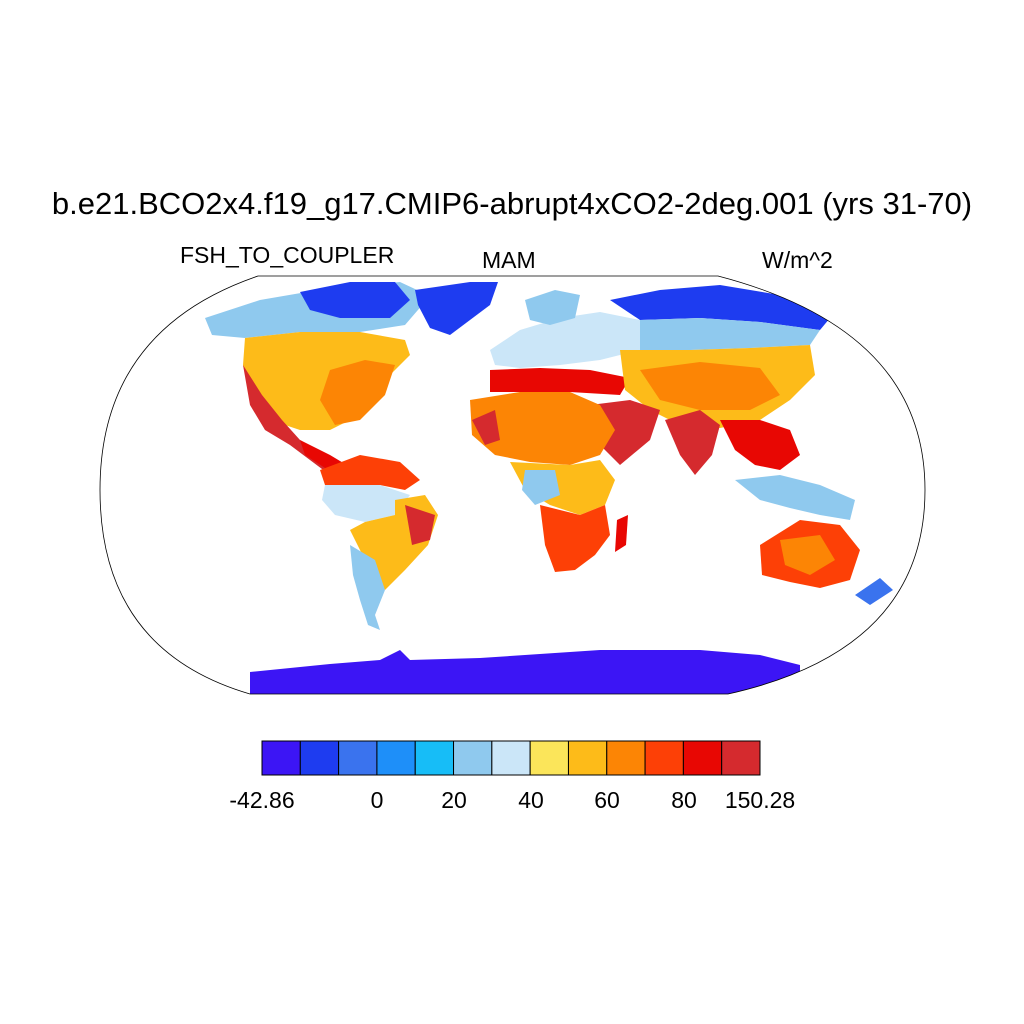 This screenshot has width=1024, height=1024. What do you see at coordinates (541, 487) in the screenshot?
I see `africa-congo` at bounding box center [541, 487].